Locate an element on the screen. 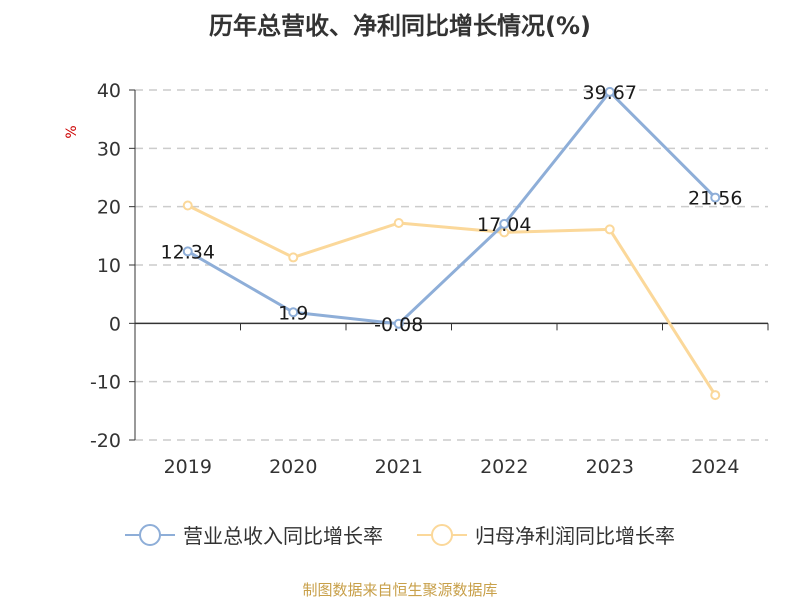 The image size is (800, 600). x-tick-label: 2019 is located at coordinates (188, 467).